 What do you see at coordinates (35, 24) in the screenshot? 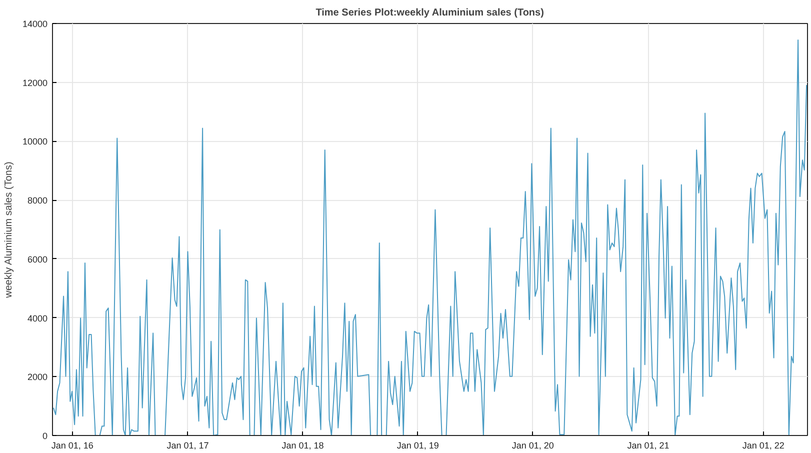
I see `y-tick-label: 14000` at bounding box center [35, 24].